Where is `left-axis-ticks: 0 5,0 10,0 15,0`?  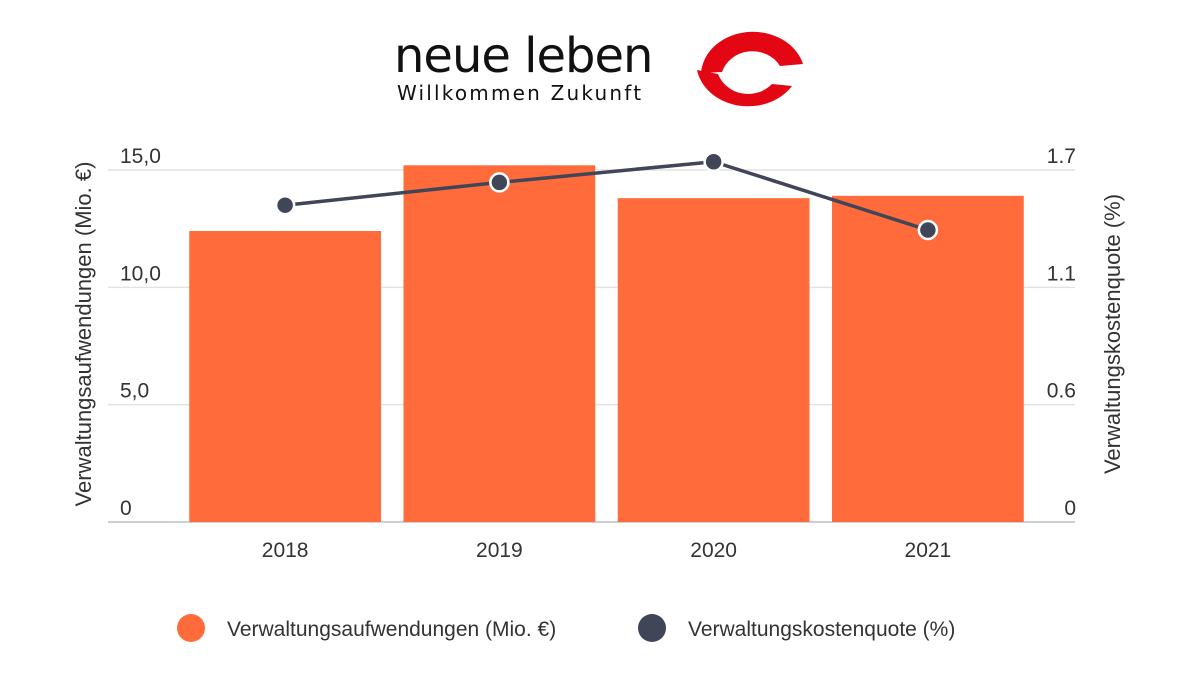
left-axis-ticks: 0 5,0 10,0 15,0 is located at coordinates (140, 332).